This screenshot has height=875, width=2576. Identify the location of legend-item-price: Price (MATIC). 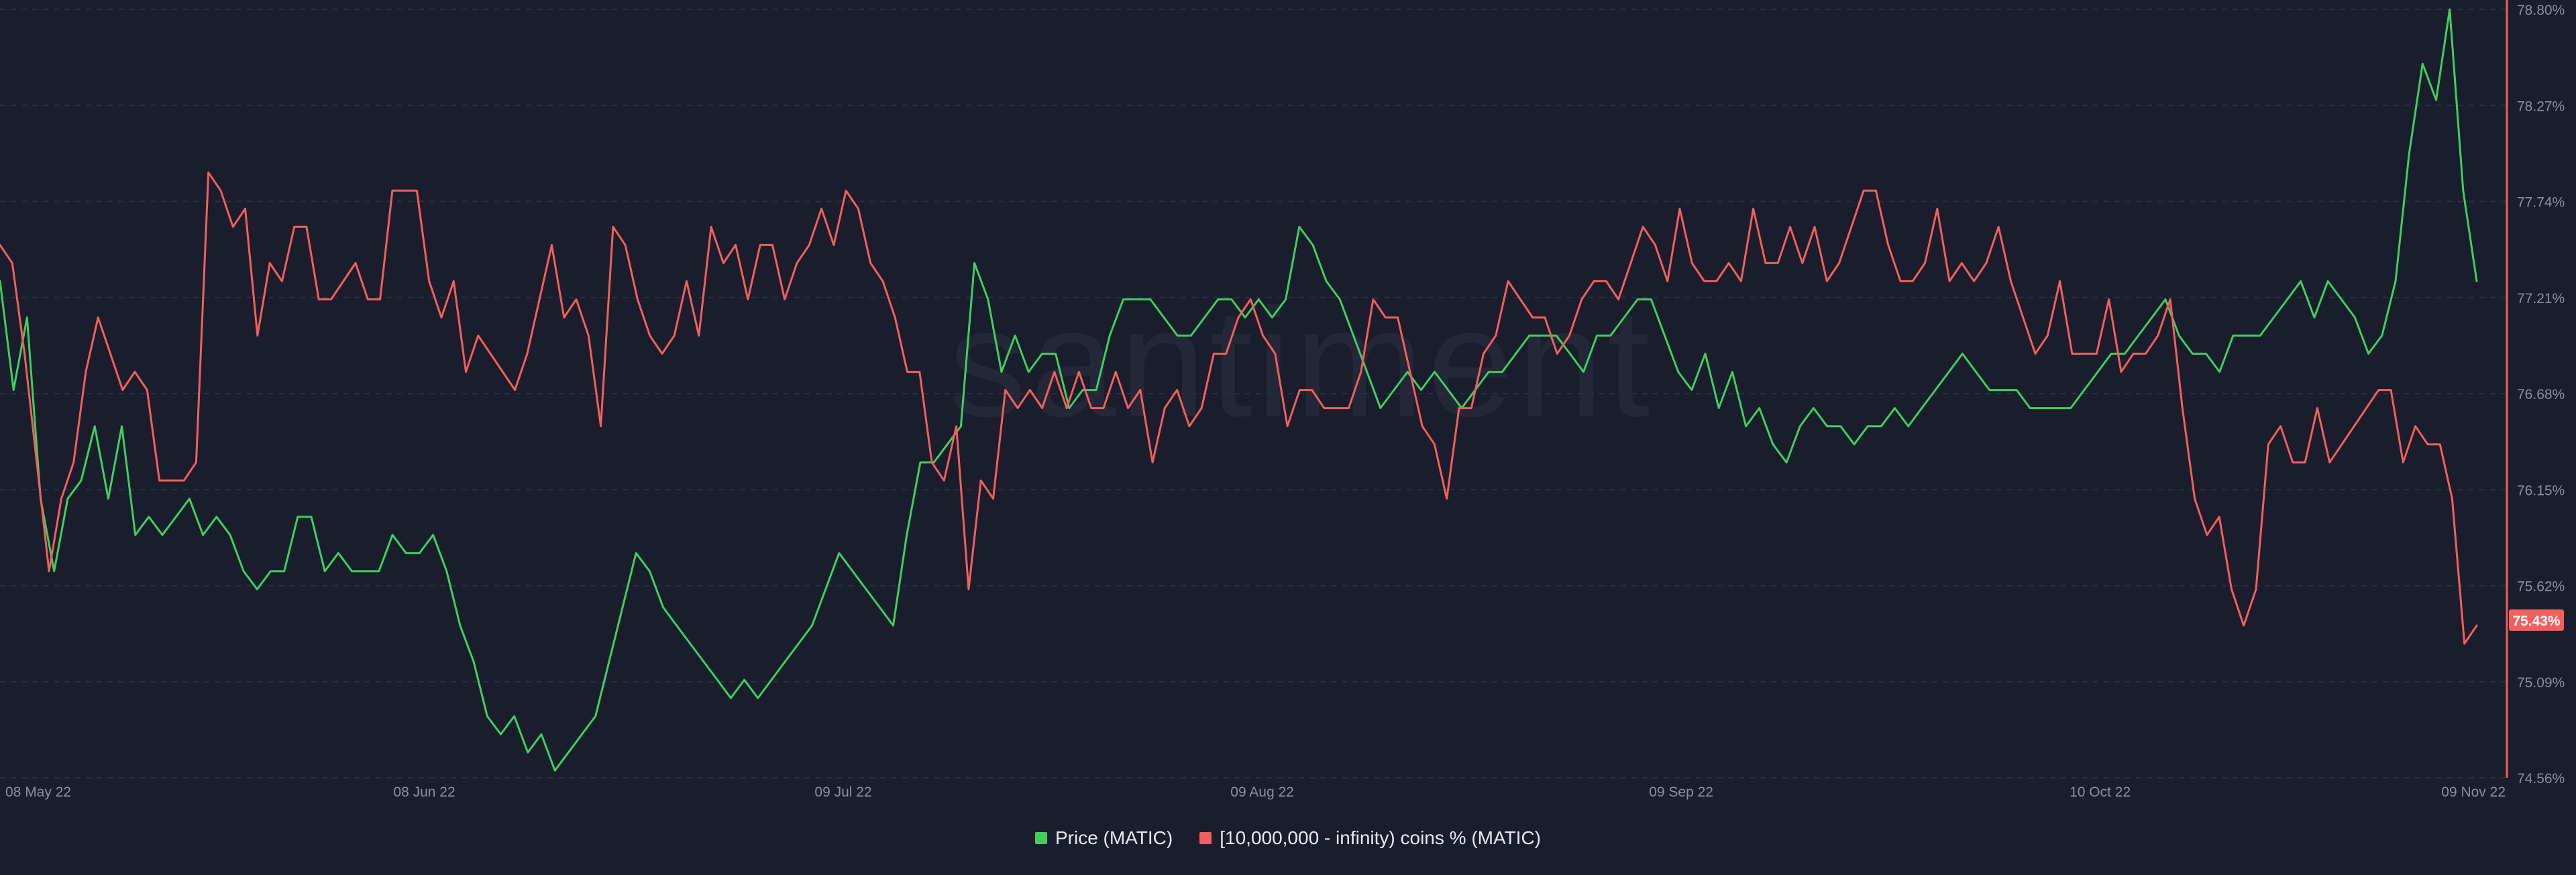
(1103, 838).